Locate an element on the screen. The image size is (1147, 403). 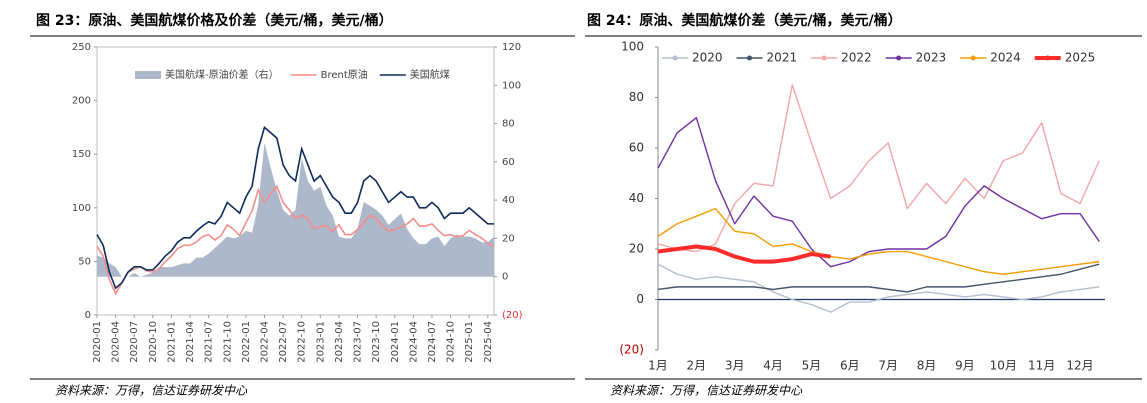
x-tick-label: 5月 is located at coordinates (812, 366).